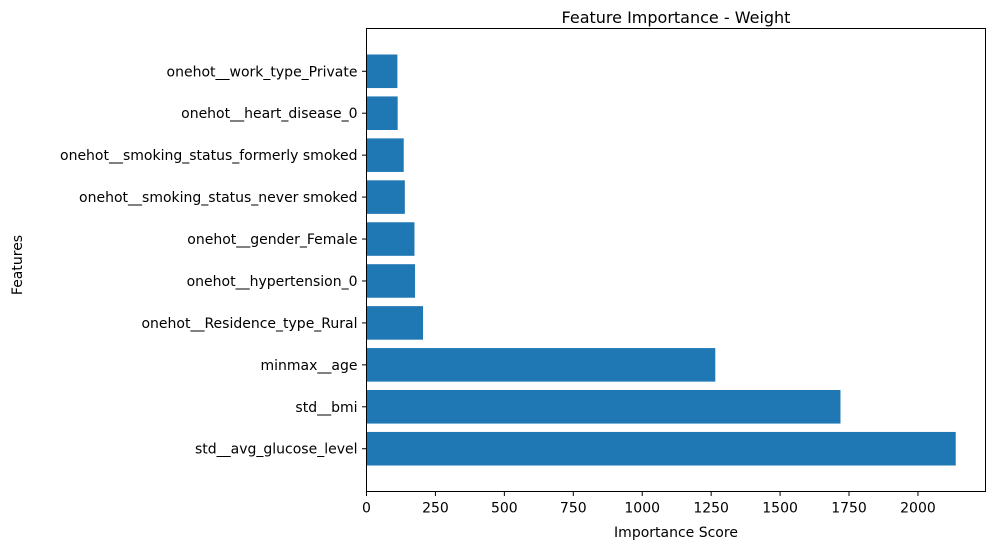 This screenshot has height=553, width=995. Describe the element at coordinates (711, 509) in the screenshot. I see `x-tick-label: 1250` at that location.